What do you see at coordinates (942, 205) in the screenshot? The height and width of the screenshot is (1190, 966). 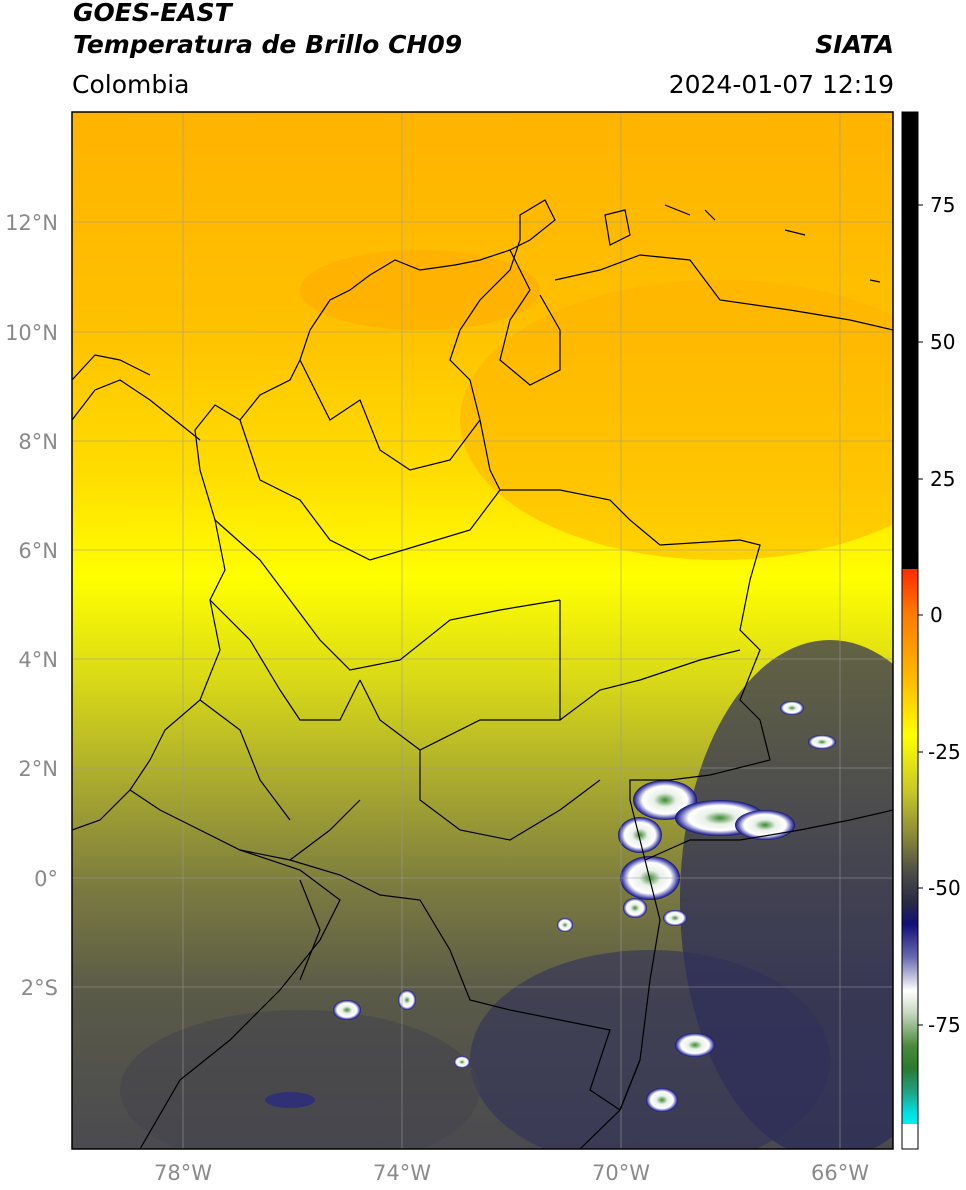 I see `colorbar-tick-label: 75` at bounding box center [942, 205].